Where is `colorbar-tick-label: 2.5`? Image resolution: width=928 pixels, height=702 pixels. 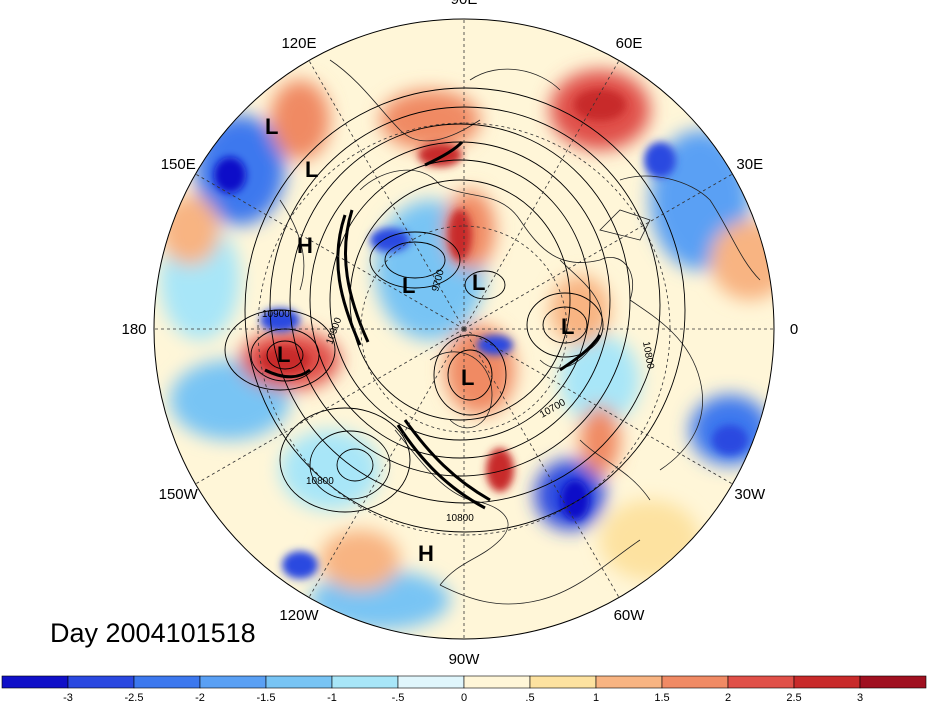 colorbar-tick-label: 2.5 is located at coordinates (793, 697).